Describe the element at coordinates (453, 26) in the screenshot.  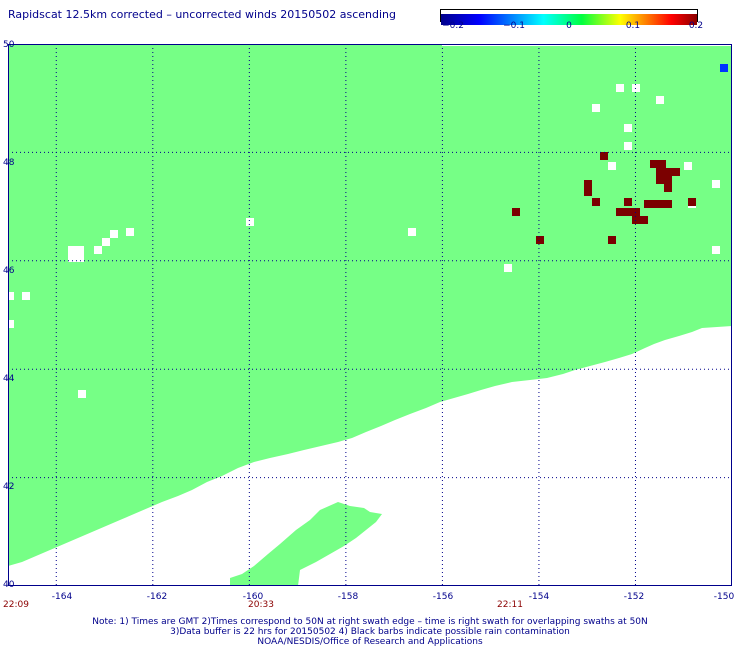
I see `colorbar-tick-label: −0.2` at that location.